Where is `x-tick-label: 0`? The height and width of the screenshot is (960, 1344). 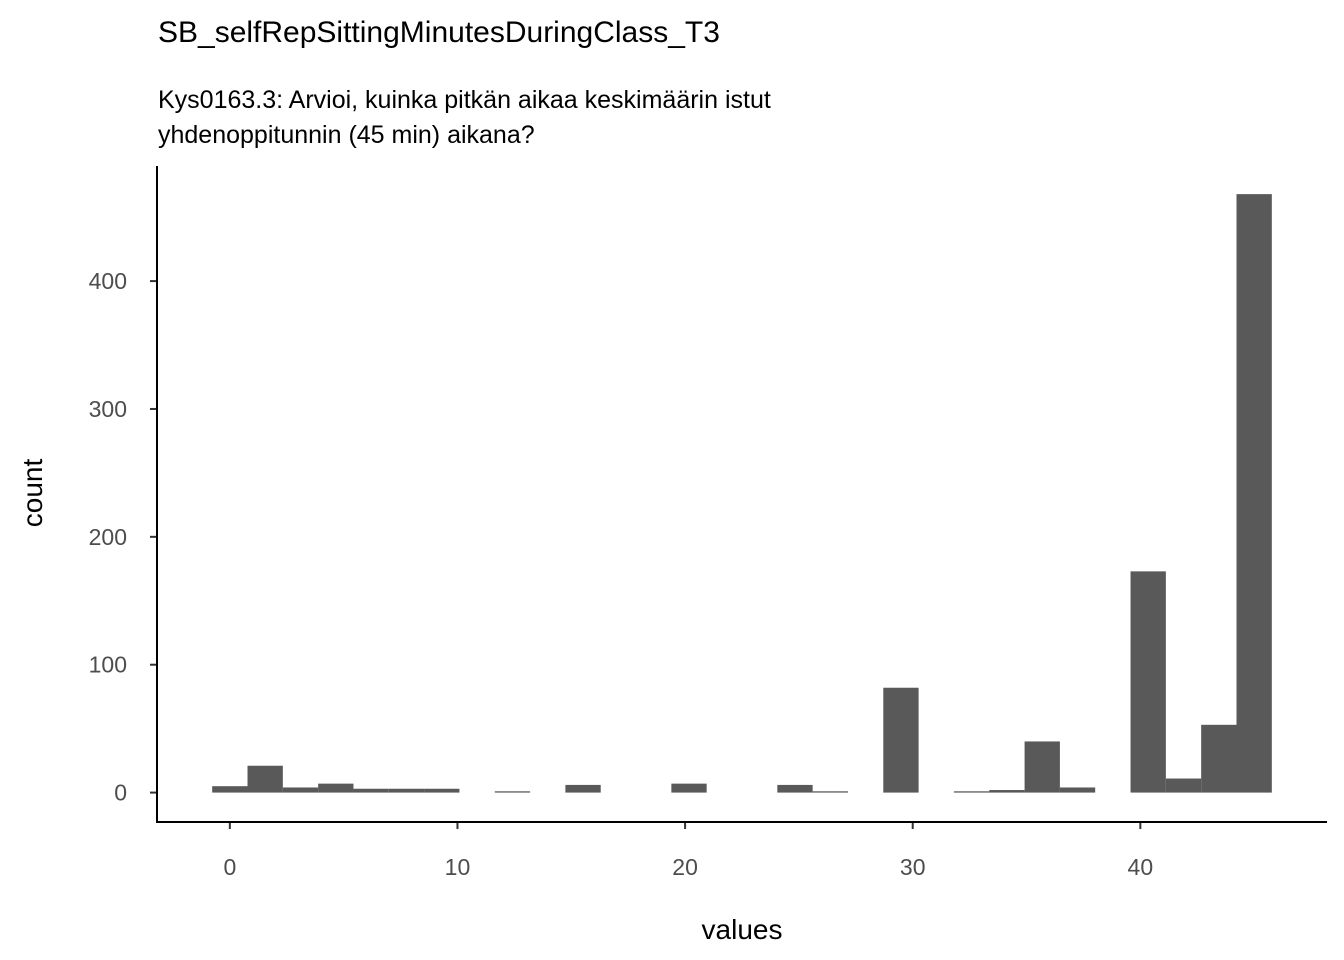 x-tick-label: 0 is located at coordinates (229, 867).